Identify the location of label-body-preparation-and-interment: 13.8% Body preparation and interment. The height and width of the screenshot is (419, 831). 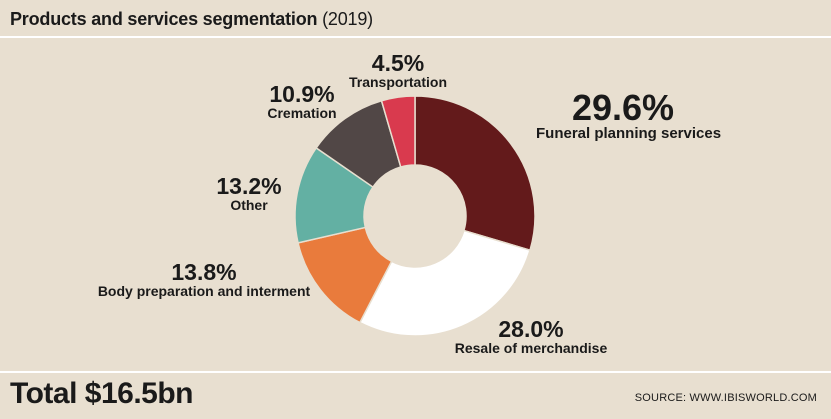
(204, 280).